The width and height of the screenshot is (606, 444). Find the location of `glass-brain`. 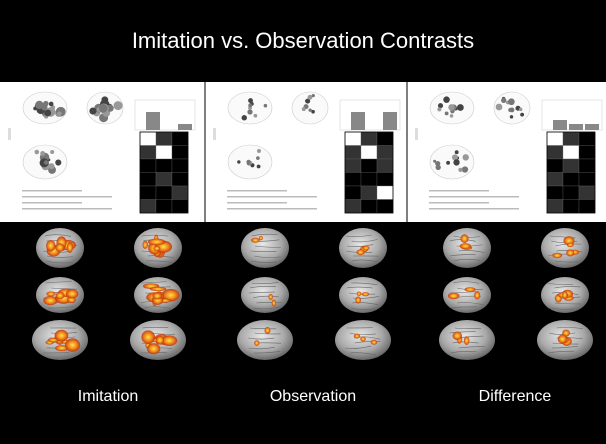

glass-brain is located at coordinates (310, 108).